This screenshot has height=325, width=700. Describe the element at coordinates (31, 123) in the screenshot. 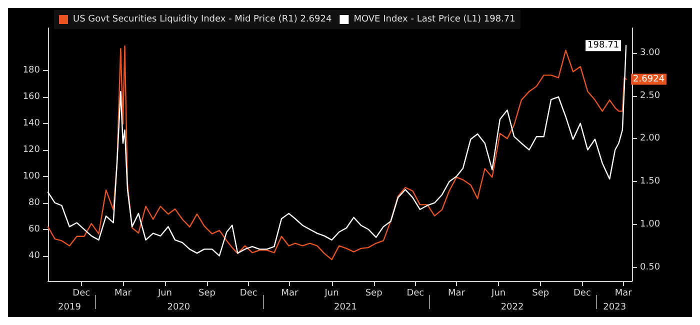

I see `y-tick-label: 140` at that location.